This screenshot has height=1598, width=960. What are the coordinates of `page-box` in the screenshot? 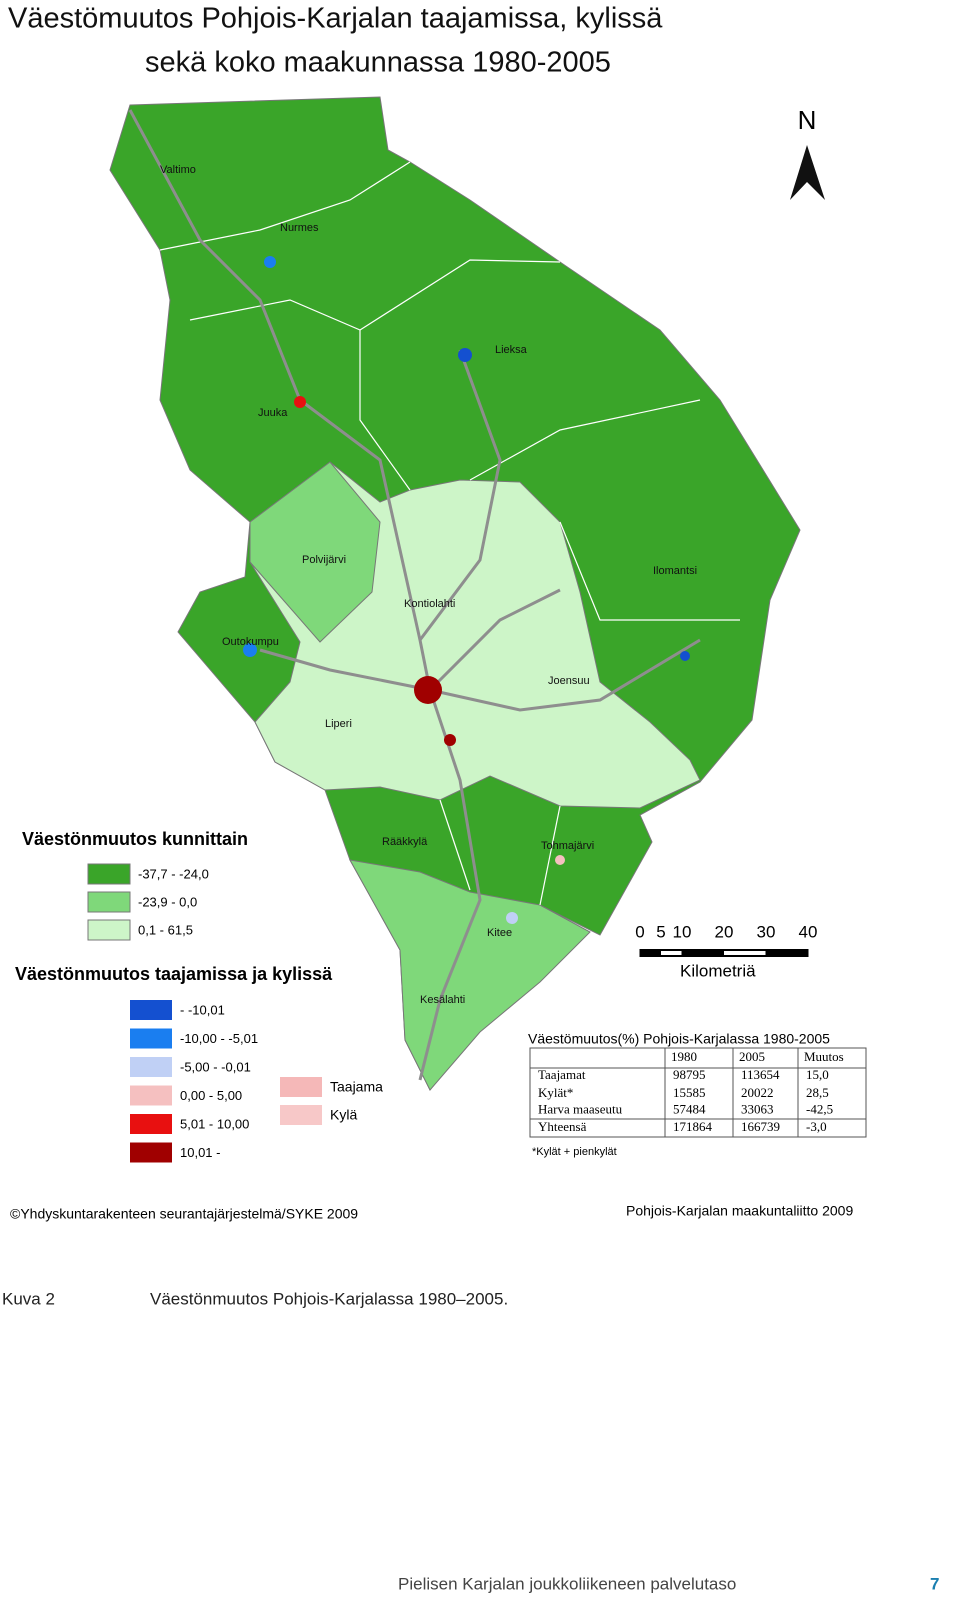 It's located at (940, 1585).